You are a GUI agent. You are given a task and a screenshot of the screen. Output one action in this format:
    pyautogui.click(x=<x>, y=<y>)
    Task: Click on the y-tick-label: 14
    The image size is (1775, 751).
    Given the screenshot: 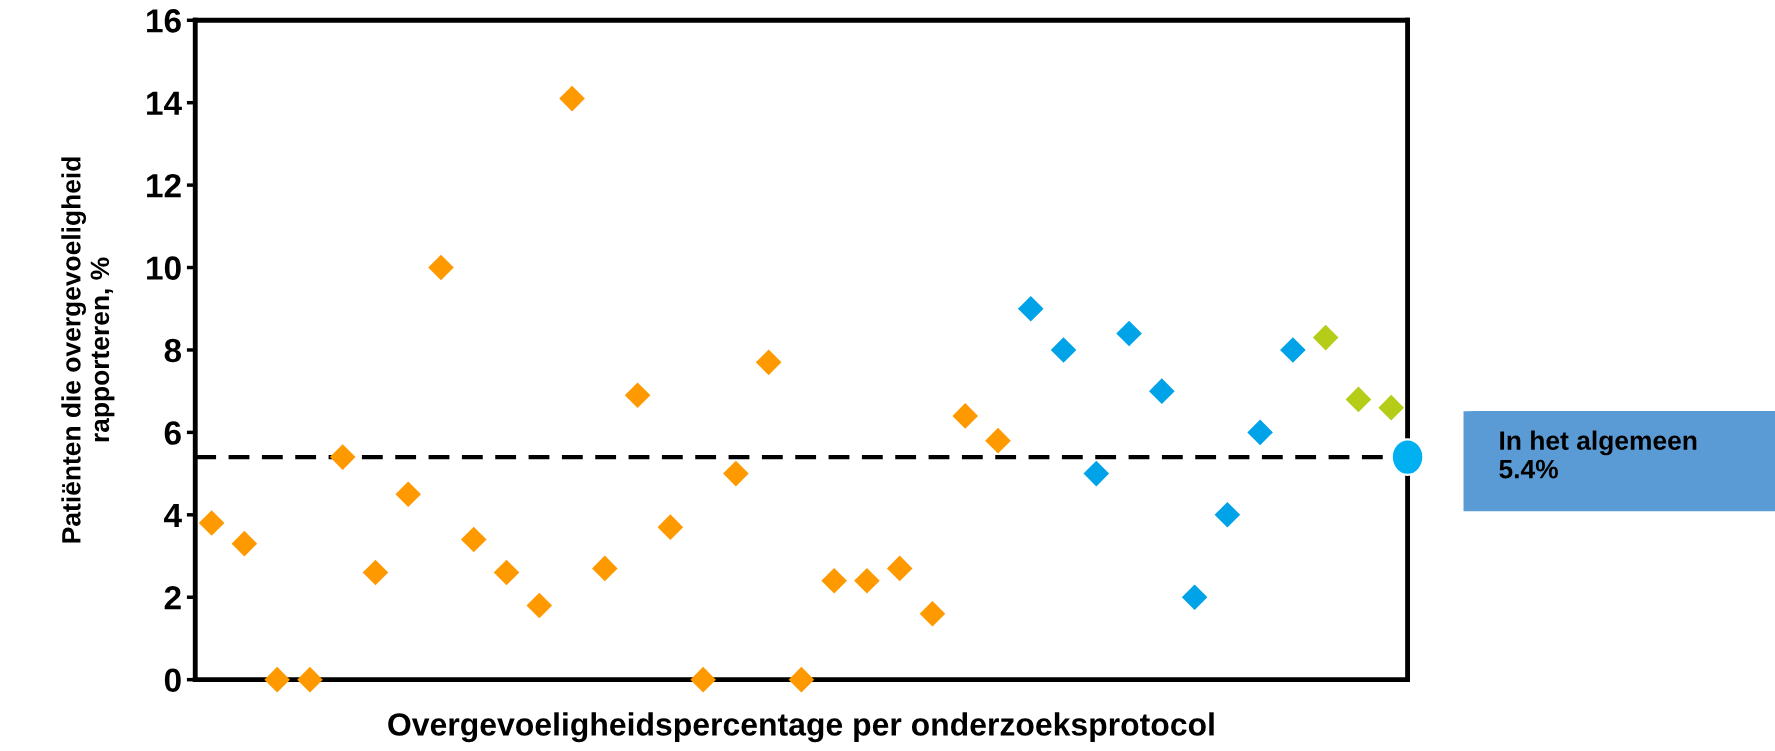 What is the action you would take?
    pyautogui.click(x=164, y=103)
    